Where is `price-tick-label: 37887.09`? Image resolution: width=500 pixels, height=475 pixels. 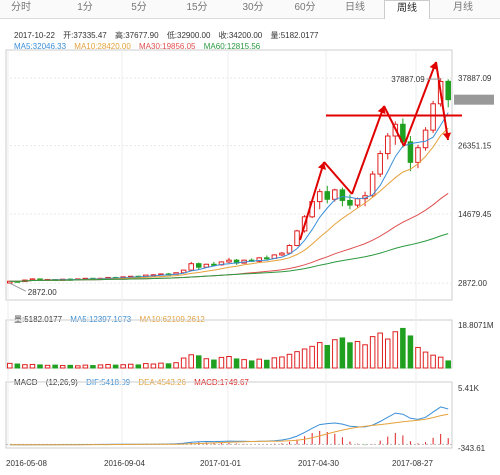
price-tick-label: 37887.09 is located at coordinates (475, 78).